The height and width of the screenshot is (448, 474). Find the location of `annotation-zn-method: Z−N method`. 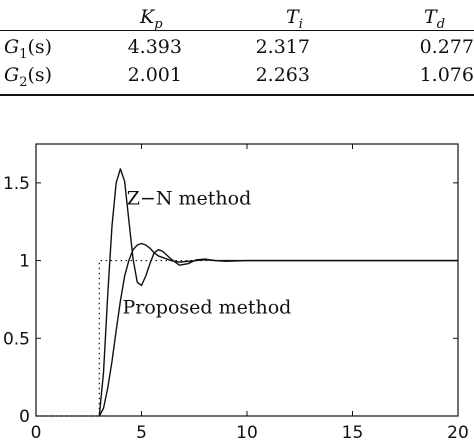

annotation-zn-method: Z−N method is located at coordinates (189, 199).